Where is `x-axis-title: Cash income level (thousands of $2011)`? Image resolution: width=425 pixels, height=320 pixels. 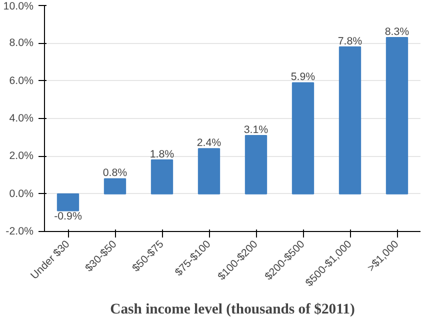
x-axis-title: Cash income level (thousands of $2011) is located at coordinates (232, 309).